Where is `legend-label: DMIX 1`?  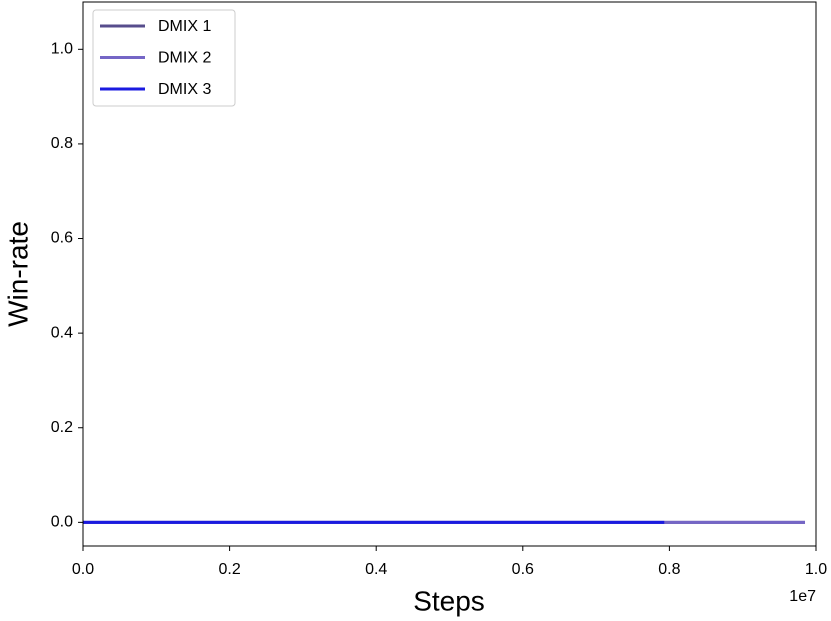 legend-label: DMIX 1 is located at coordinates (184, 26).